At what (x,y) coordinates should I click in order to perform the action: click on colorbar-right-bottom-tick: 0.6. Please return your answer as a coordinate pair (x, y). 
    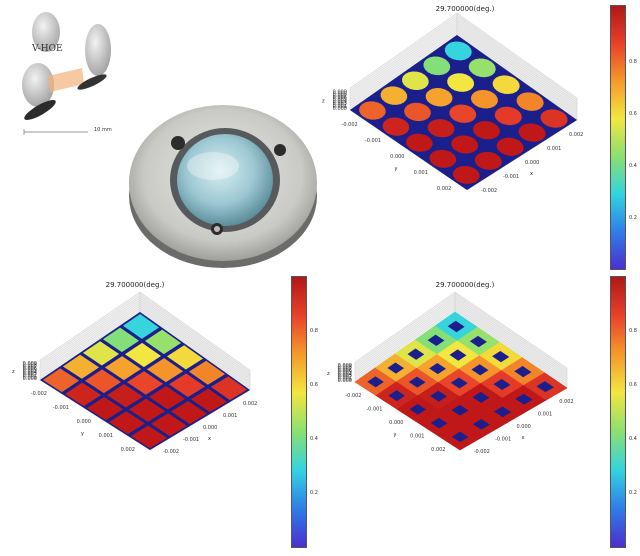
    Looking at the image, I should click on (633, 385).